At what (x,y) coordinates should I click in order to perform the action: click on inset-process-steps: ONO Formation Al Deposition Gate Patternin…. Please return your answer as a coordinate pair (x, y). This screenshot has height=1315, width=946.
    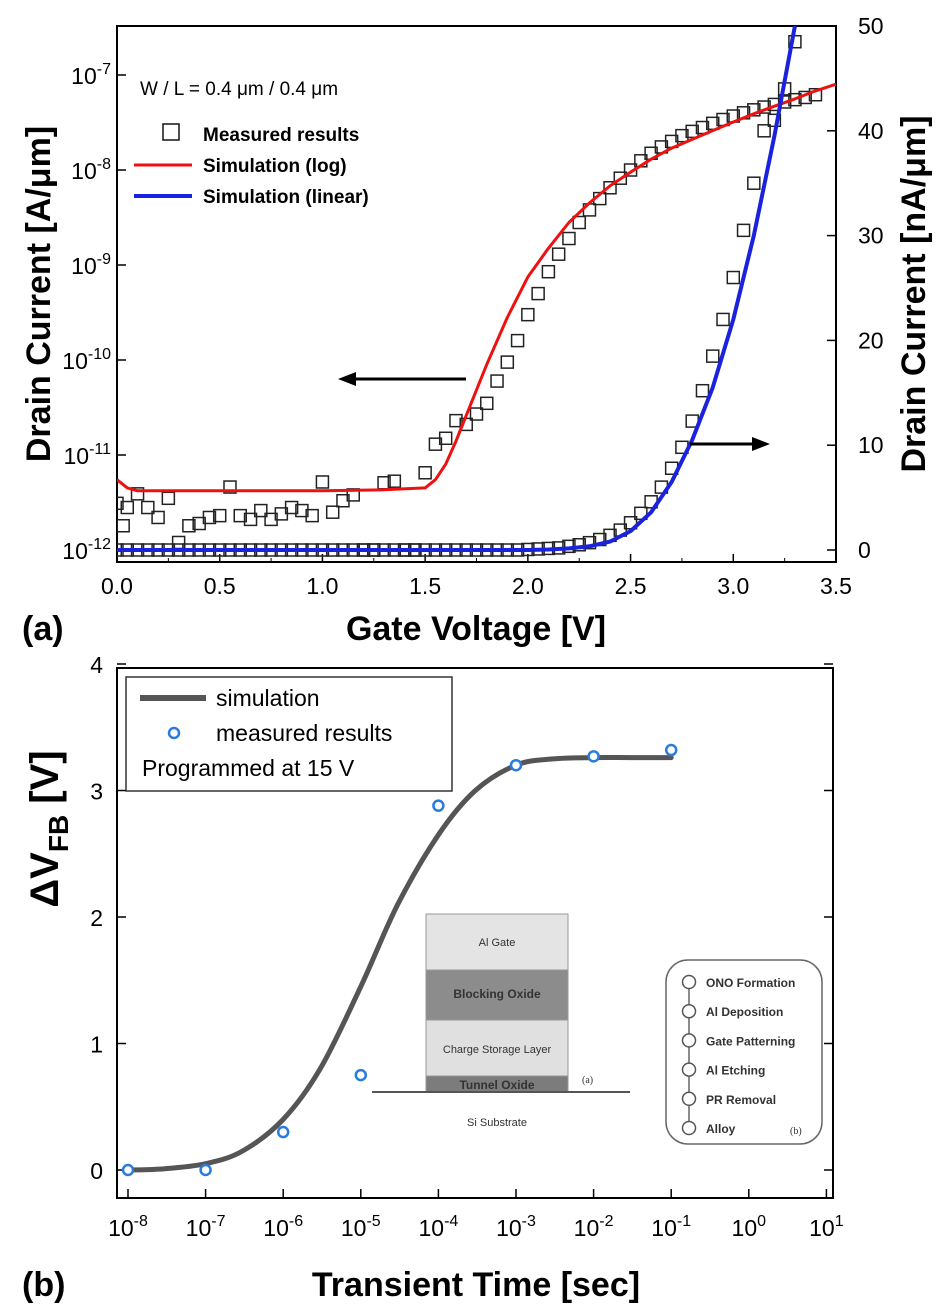
    Looking at the image, I should click on (744, 1052).